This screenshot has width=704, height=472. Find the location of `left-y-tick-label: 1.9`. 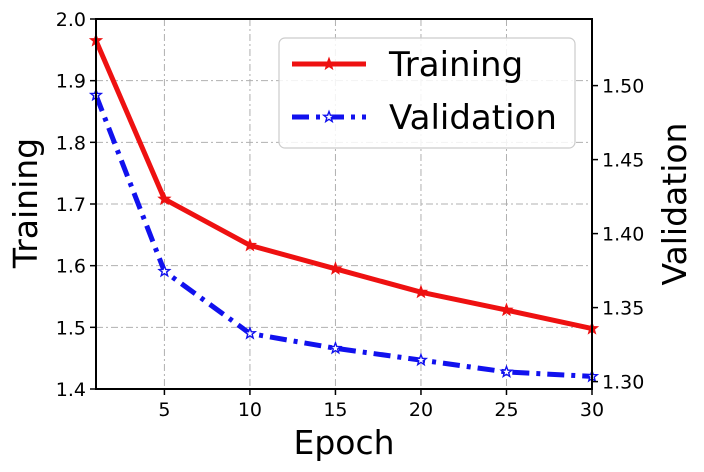

left-y-tick-label: 1.9 is located at coordinates (71, 82).